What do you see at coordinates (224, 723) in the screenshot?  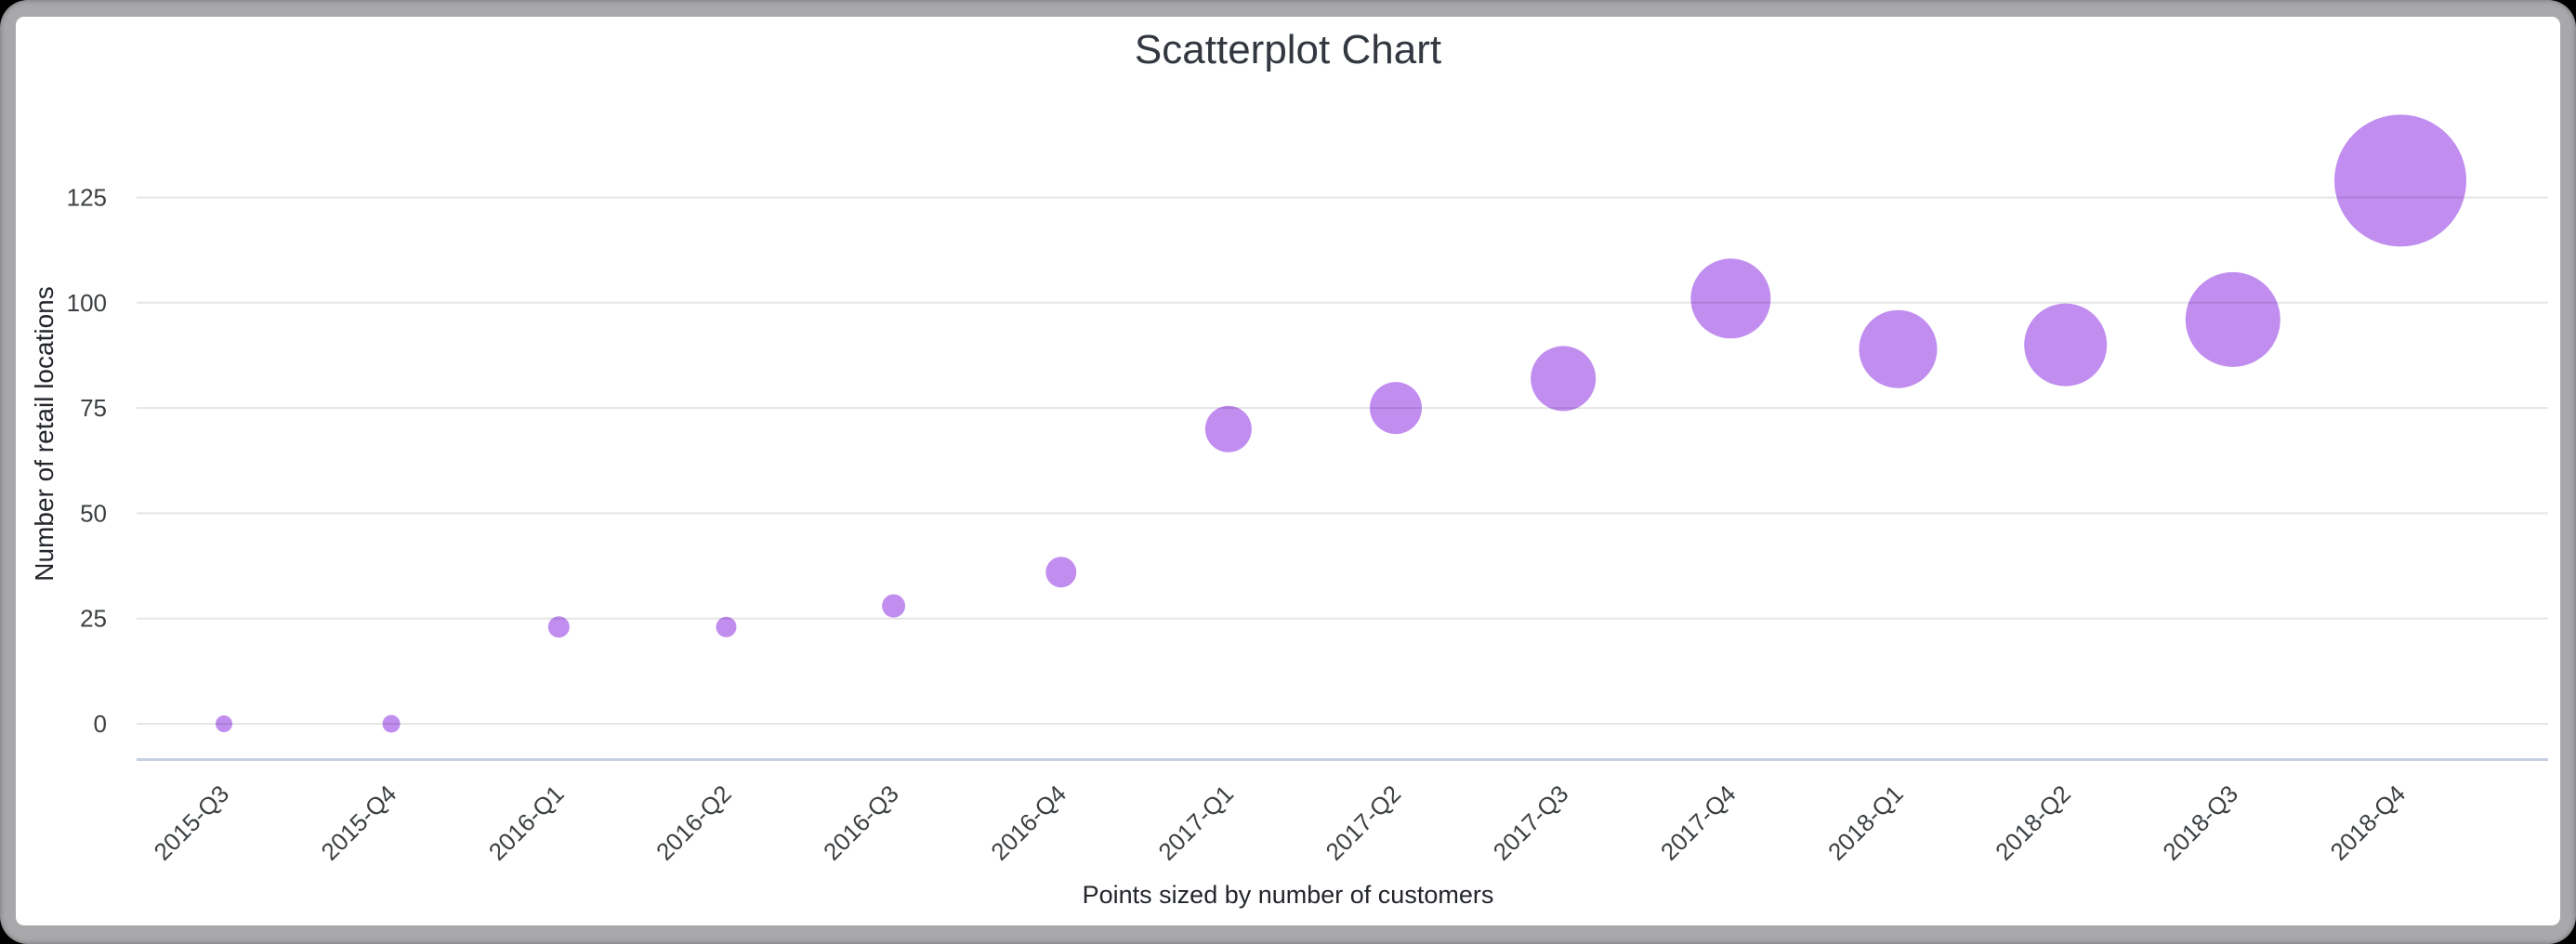 I see `bubble-2015-Q3` at bounding box center [224, 723].